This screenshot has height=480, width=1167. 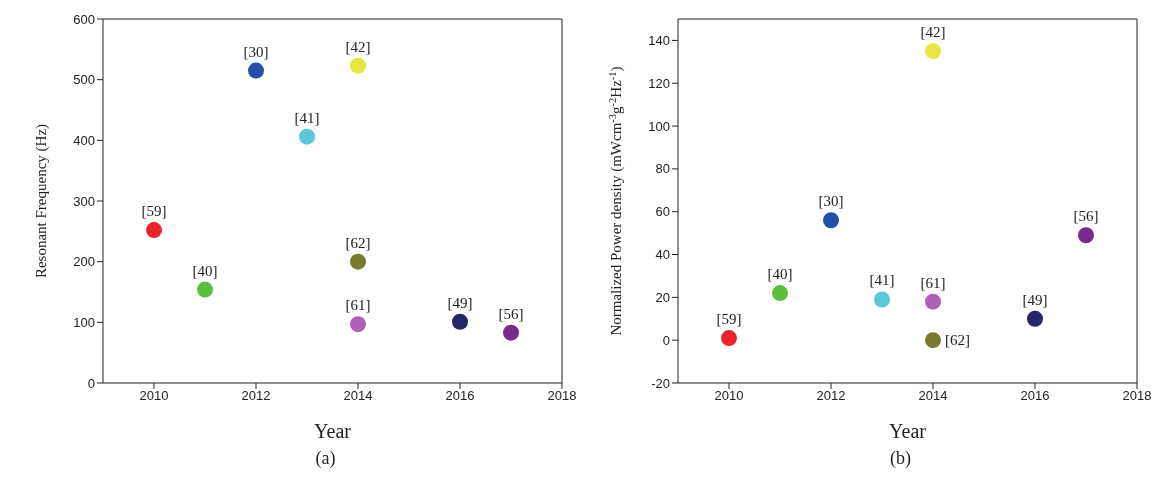 I want to click on y-tick-label: 600, so click(x=84, y=19).